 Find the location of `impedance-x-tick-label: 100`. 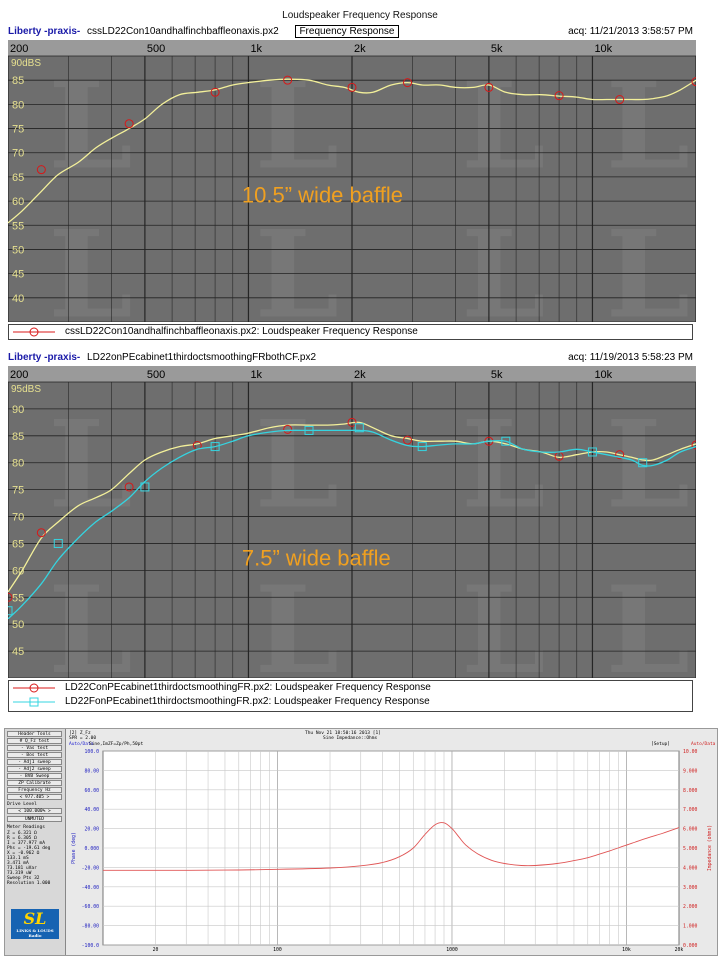

impedance-x-tick-label: 100 is located at coordinates (277, 950).